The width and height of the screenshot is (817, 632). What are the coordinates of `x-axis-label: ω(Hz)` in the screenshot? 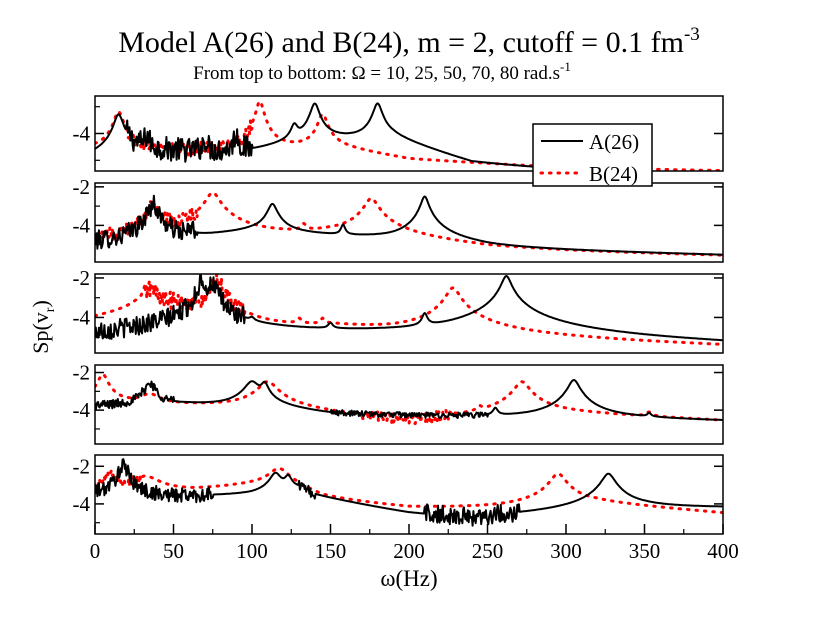 It's located at (408, 578).